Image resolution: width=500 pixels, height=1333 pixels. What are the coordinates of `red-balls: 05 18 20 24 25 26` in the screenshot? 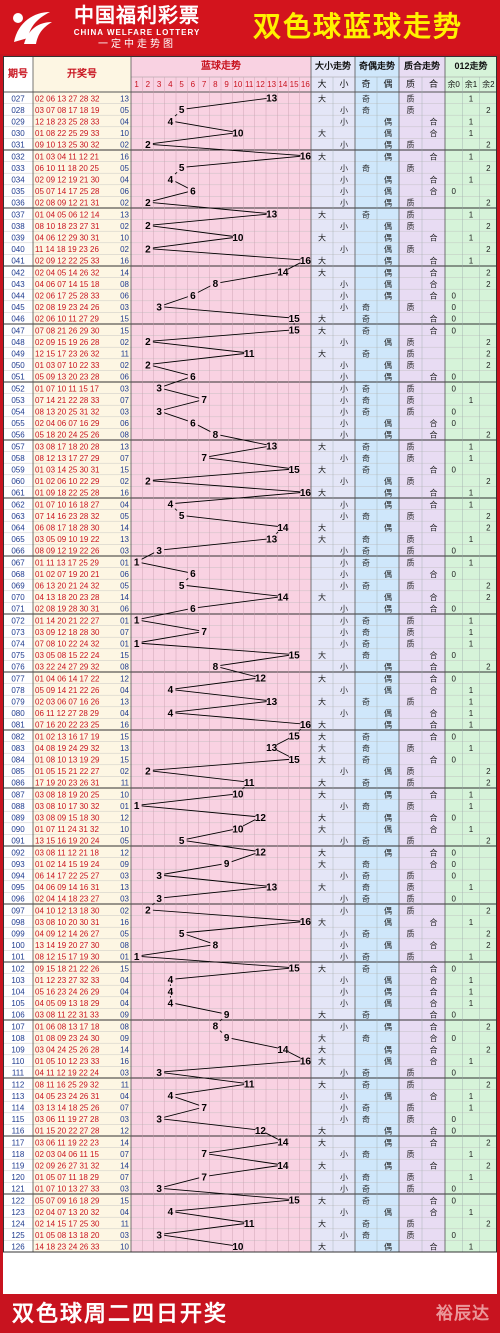 It's located at (67, 435).